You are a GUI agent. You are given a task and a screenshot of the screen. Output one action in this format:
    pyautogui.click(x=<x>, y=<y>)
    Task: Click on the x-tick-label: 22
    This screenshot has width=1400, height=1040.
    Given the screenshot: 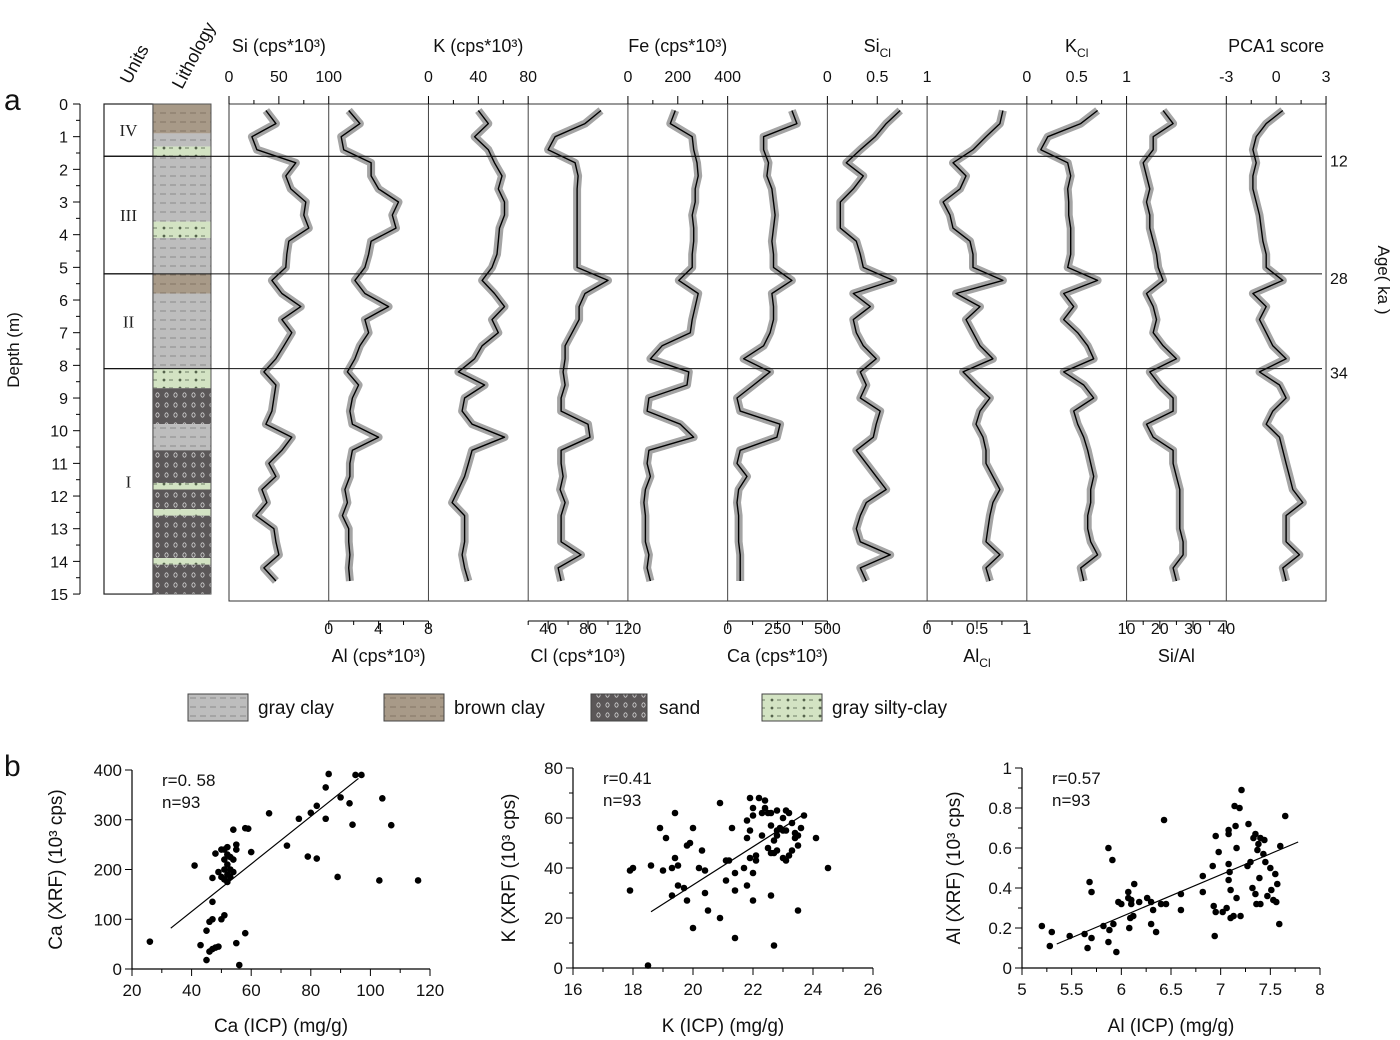 What is the action you would take?
    pyautogui.click(x=753, y=989)
    